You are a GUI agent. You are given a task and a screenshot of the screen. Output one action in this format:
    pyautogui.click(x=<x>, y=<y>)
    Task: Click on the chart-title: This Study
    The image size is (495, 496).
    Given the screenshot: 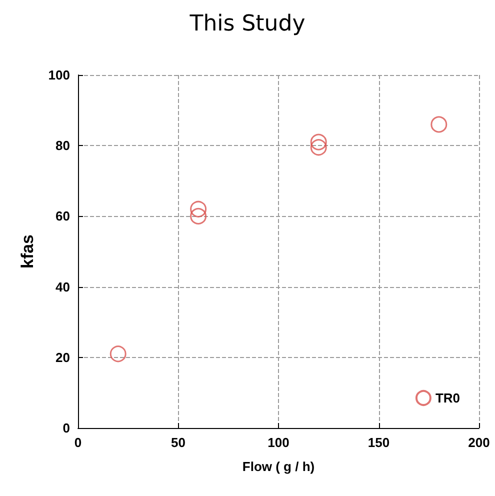 What is the action you would take?
    pyautogui.click(x=247, y=24)
    